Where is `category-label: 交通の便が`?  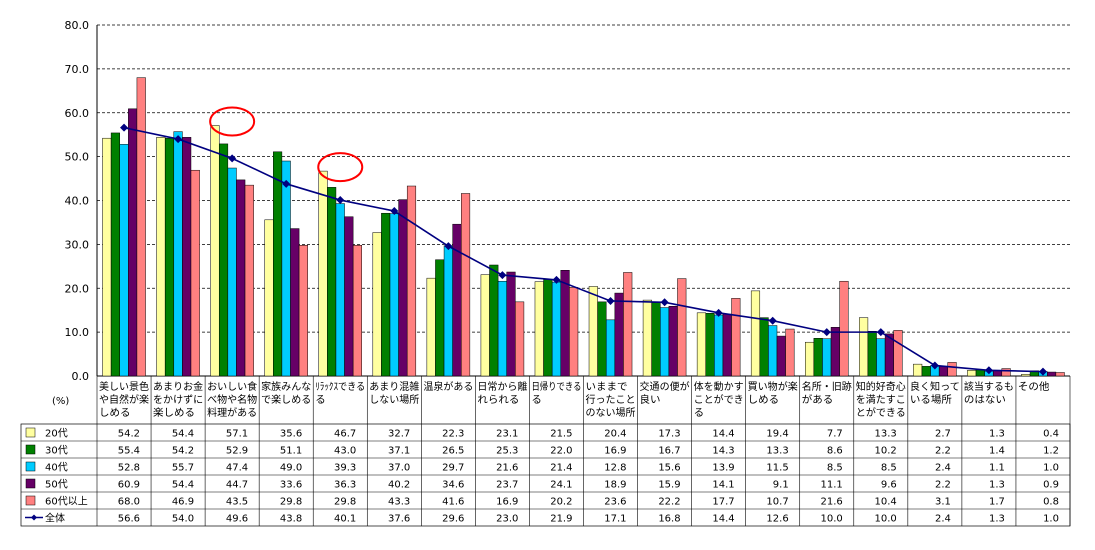 category-label: 交通の便が is located at coordinates (665, 386).